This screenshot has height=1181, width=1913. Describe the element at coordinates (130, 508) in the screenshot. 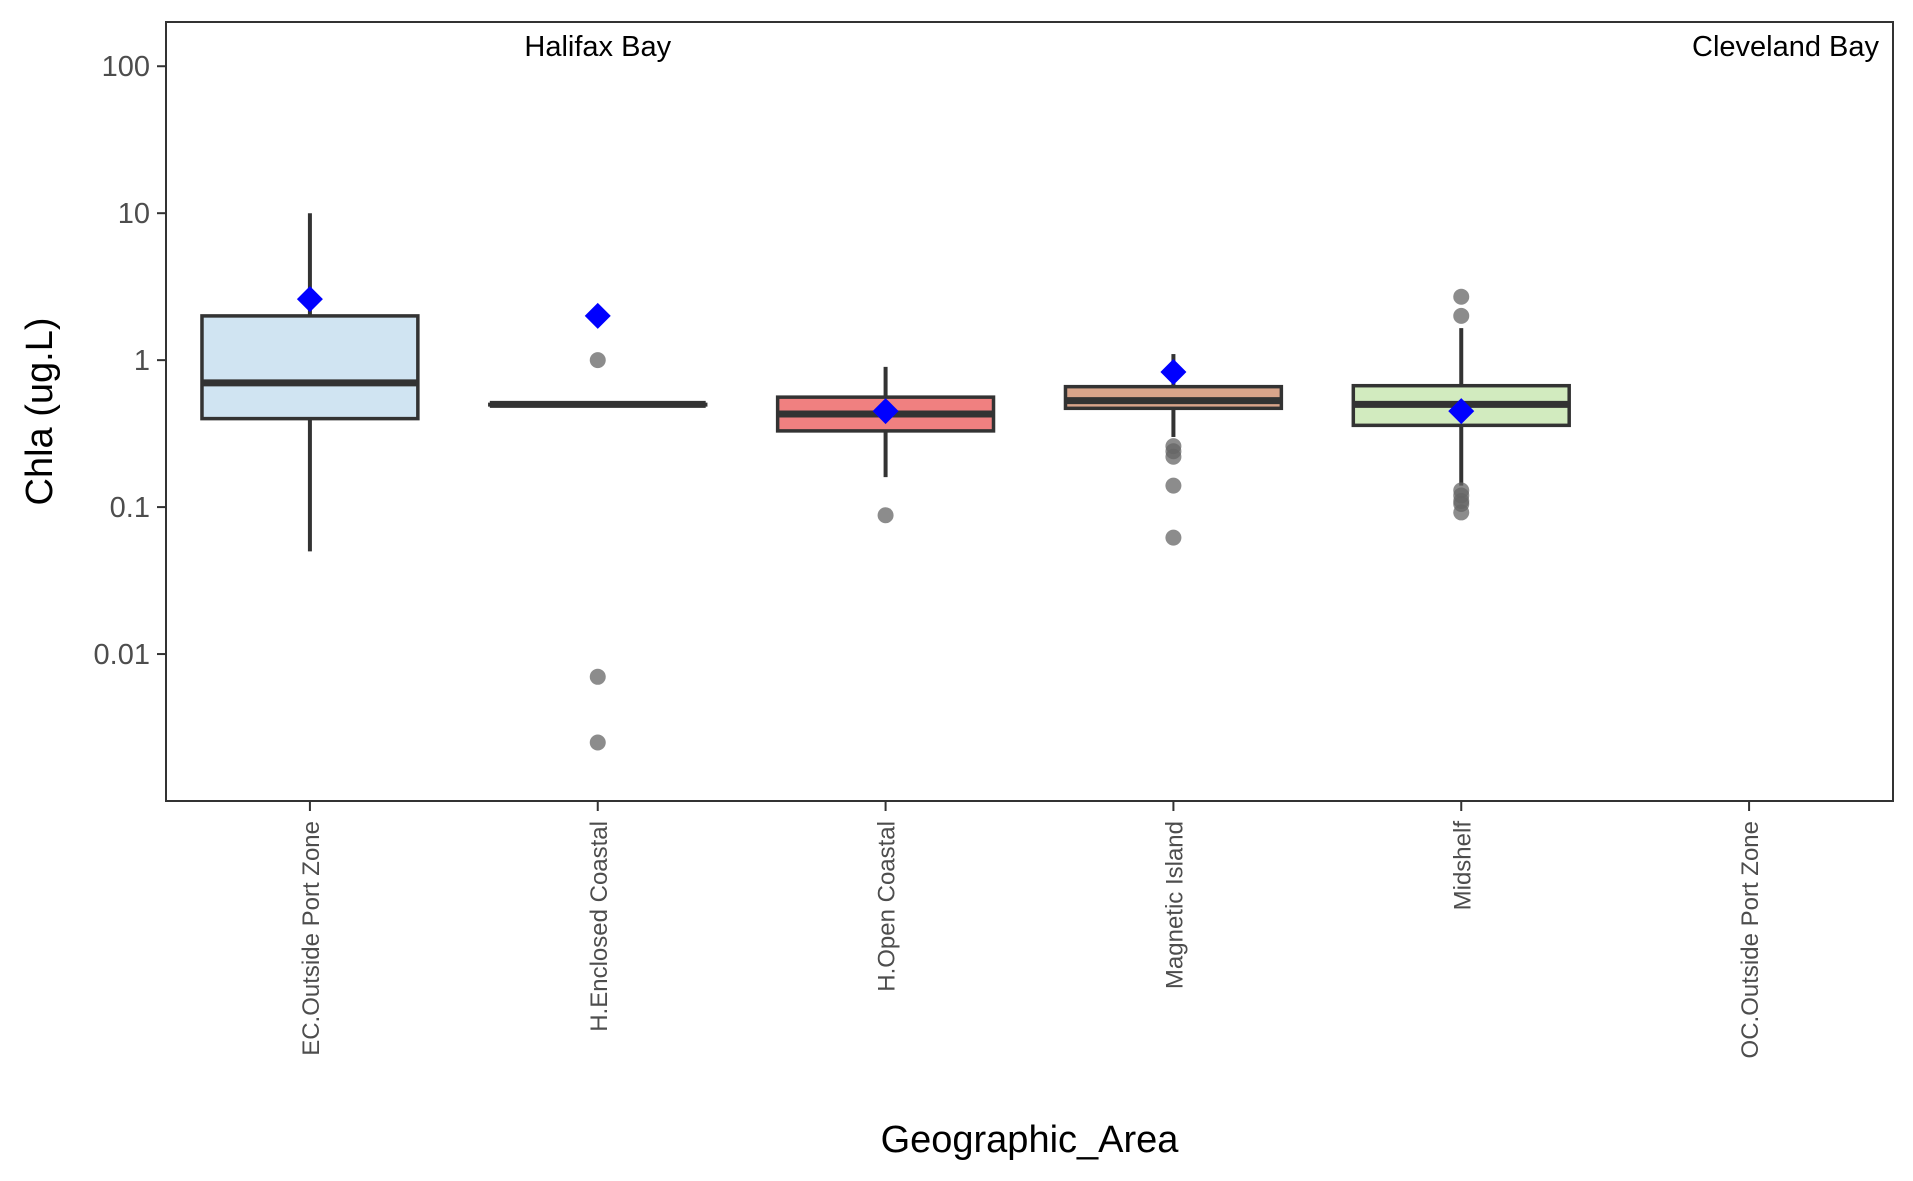

I see `y-tick-label: 0.1` at that location.